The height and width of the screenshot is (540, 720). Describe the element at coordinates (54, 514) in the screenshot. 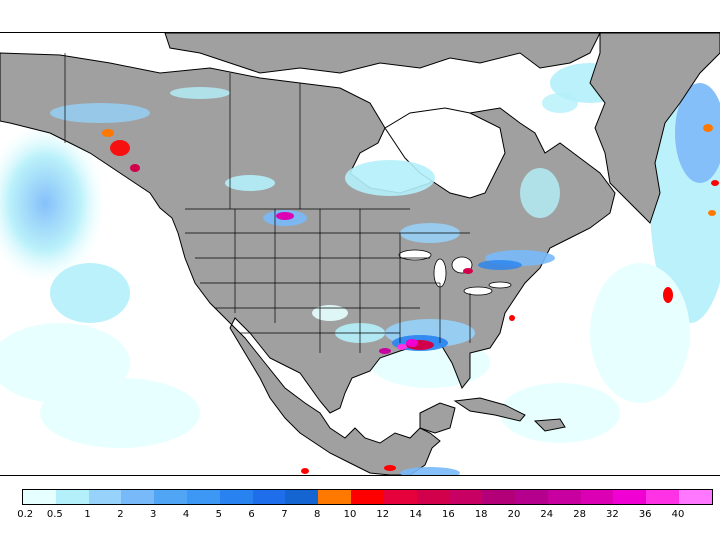

I see `legend-tick-label: 0.5` at that location.